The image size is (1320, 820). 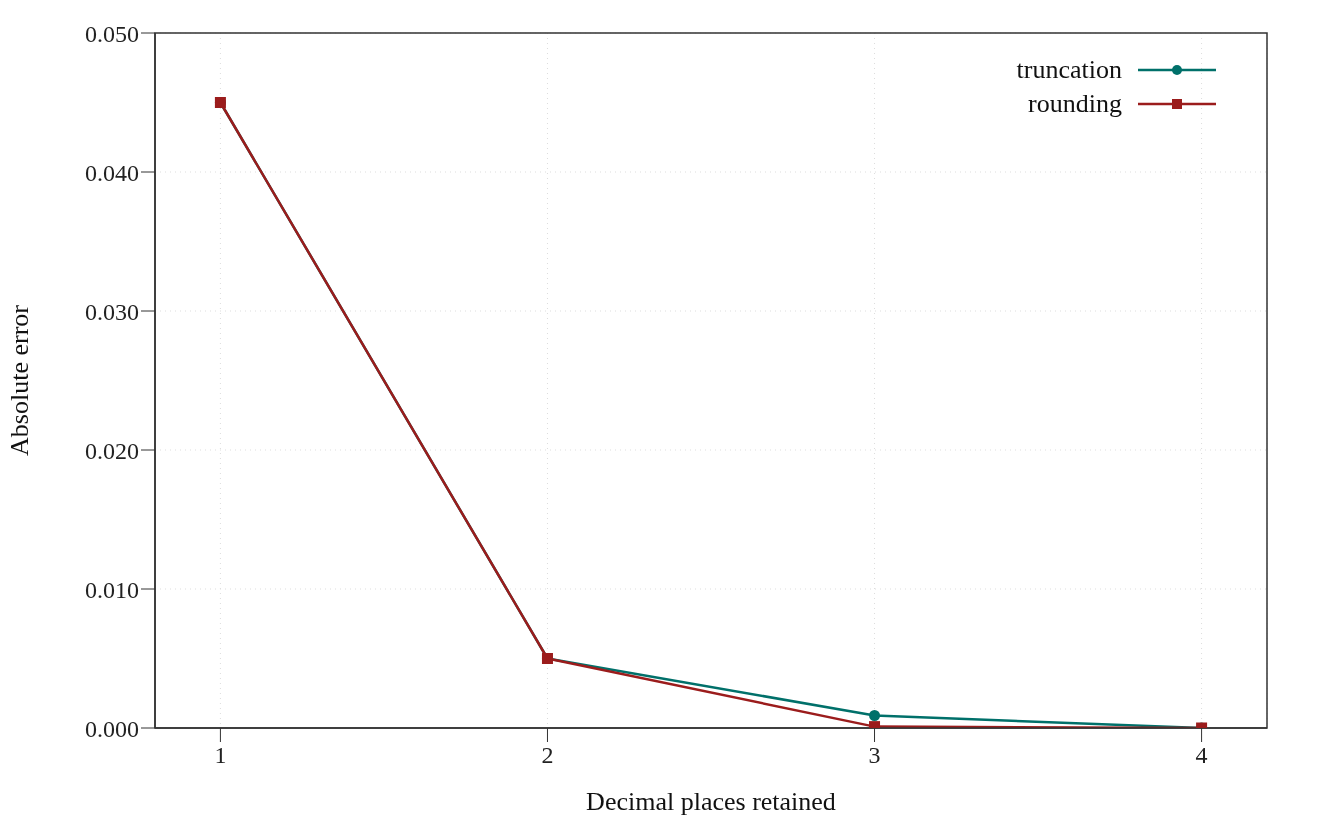 I want to click on x-tick-label: 2, so click(x=547, y=755).